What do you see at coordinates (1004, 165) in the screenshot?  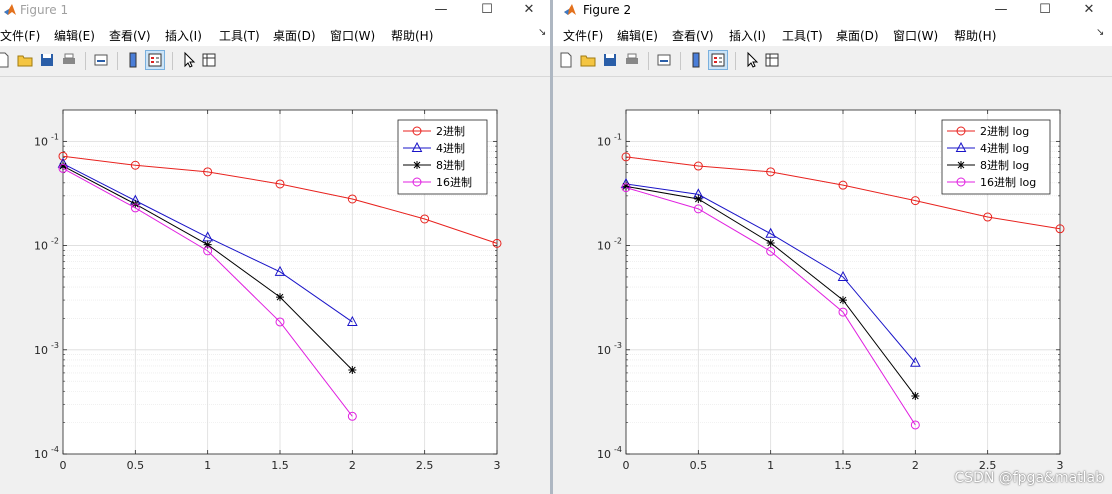 I see `legend-label: 8进制 log` at bounding box center [1004, 165].